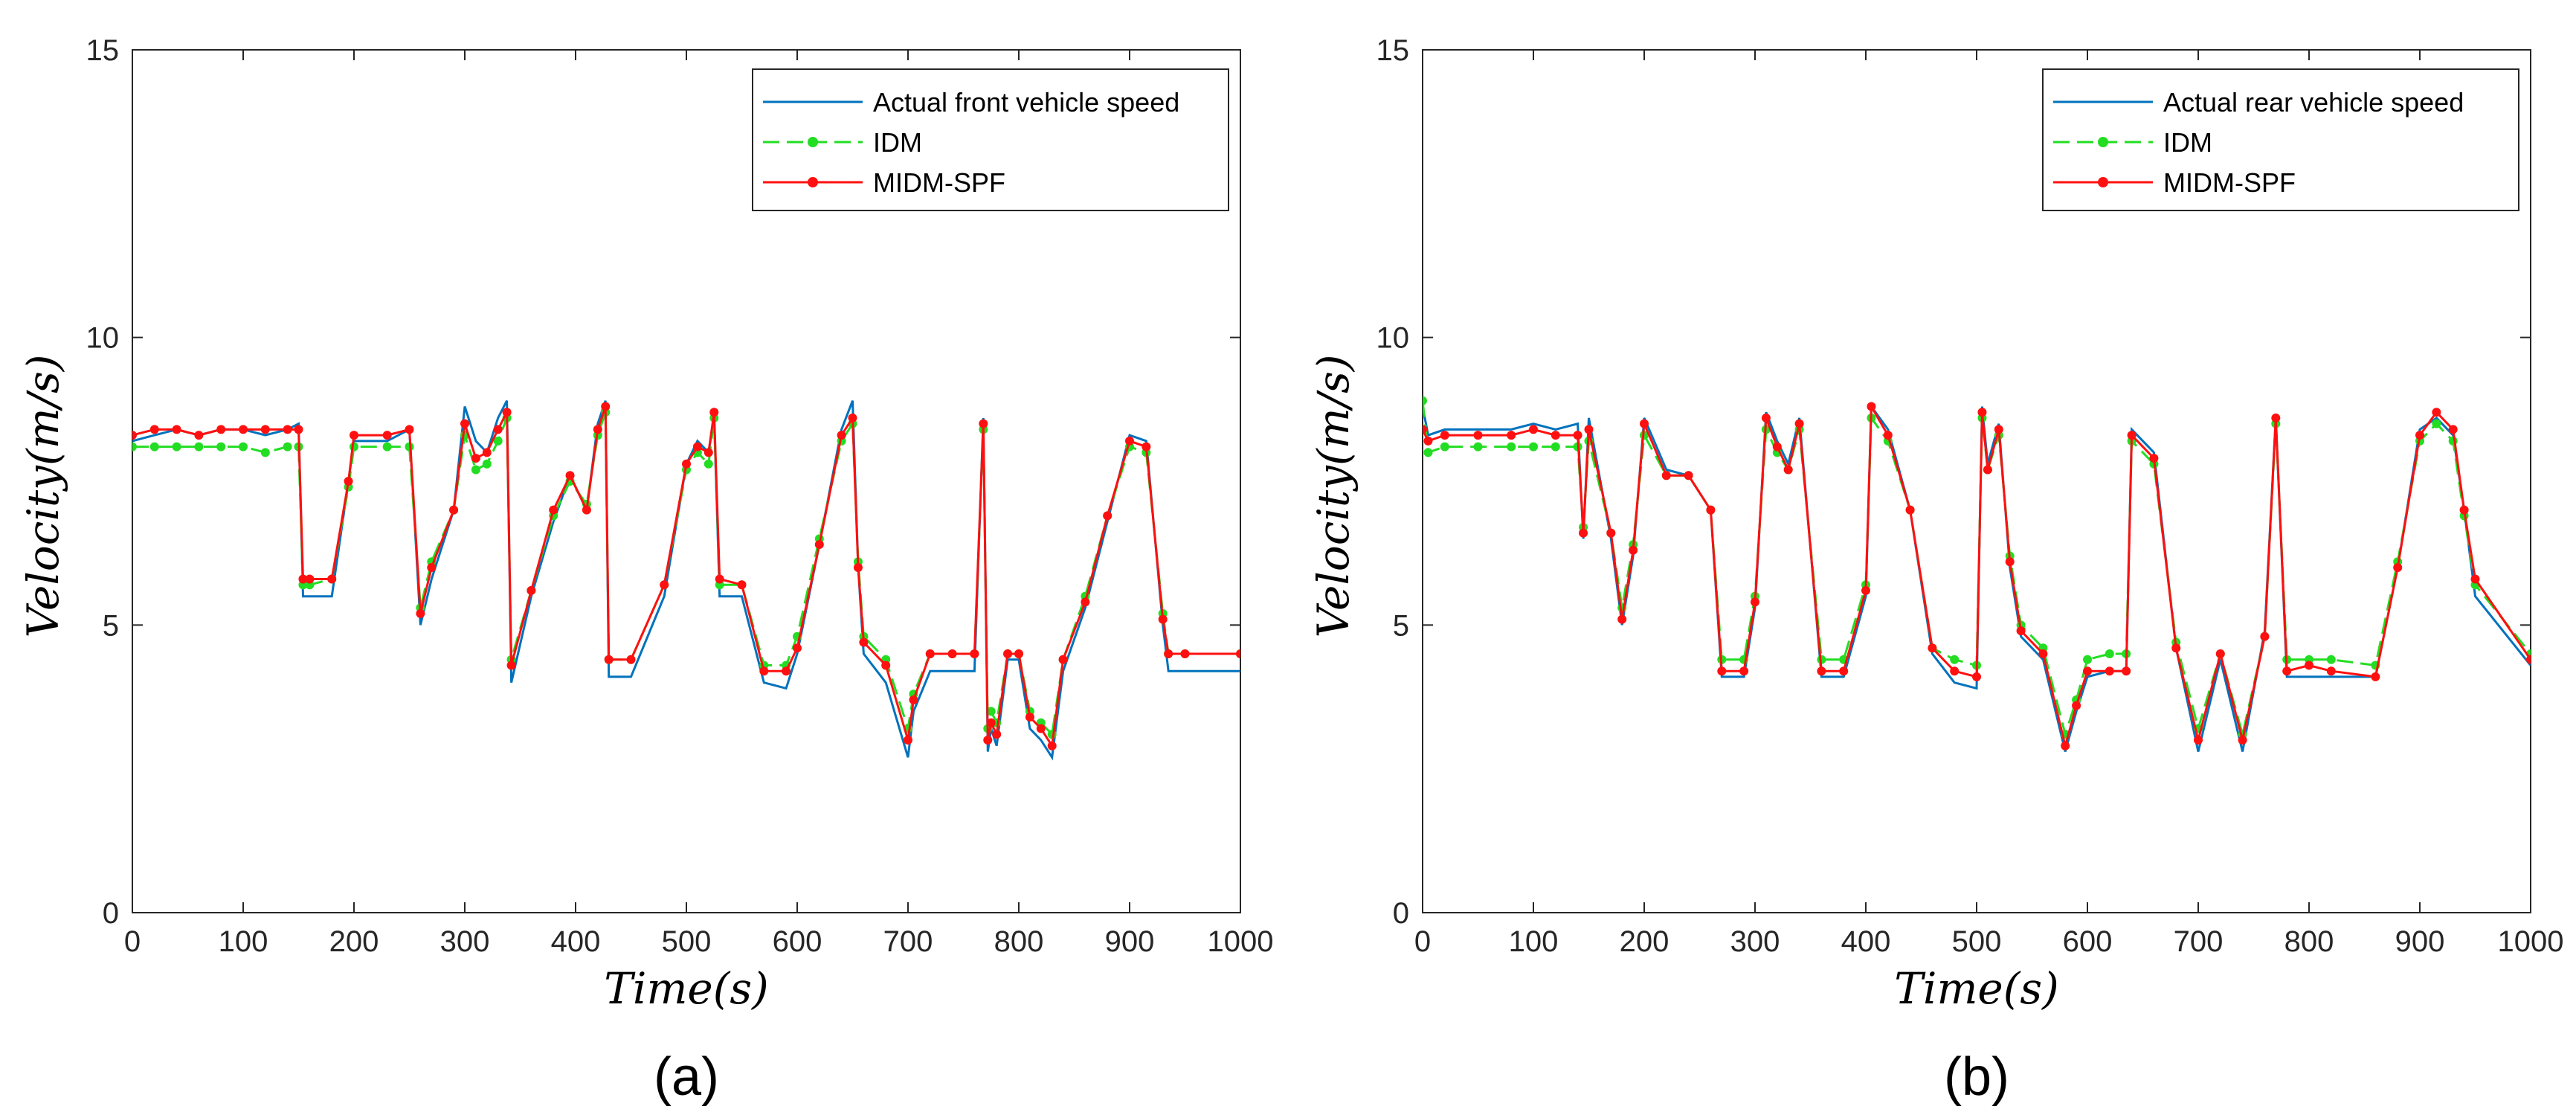 The image size is (2576, 1112). What do you see at coordinates (1534, 941) in the screenshot?
I see `x-tick-label: 100` at bounding box center [1534, 941].